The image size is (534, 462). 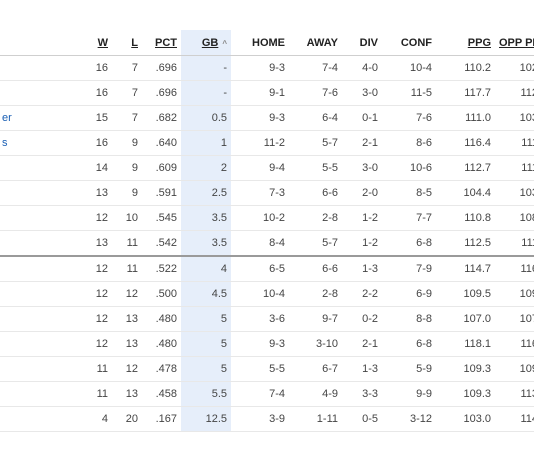 I want to click on ppg-cell: 111.0, so click(x=465, y=118).